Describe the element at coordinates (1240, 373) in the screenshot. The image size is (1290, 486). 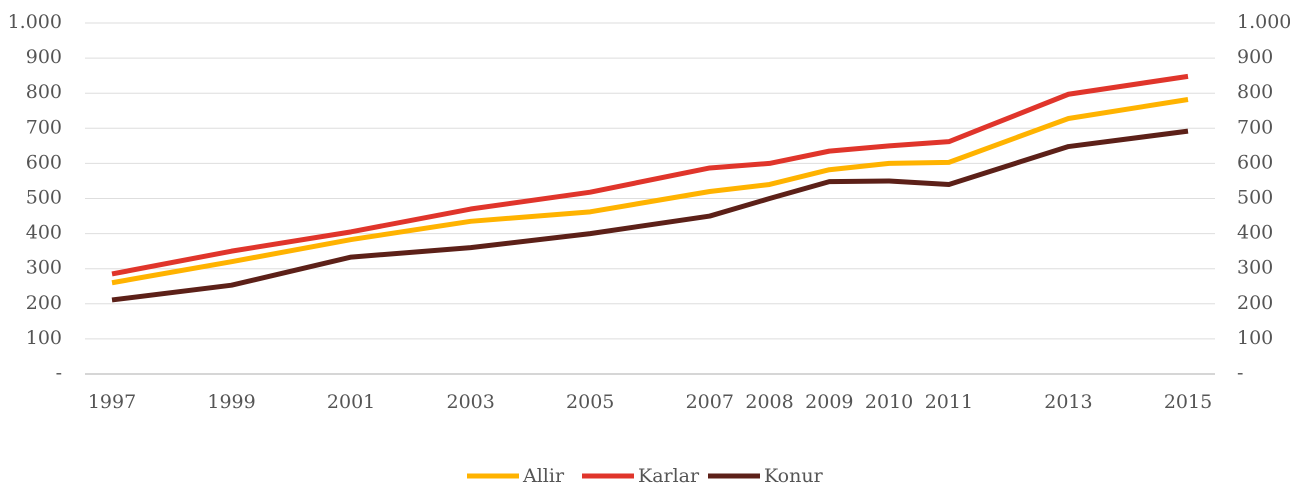
I see `y2-tick-label: -` at that location.